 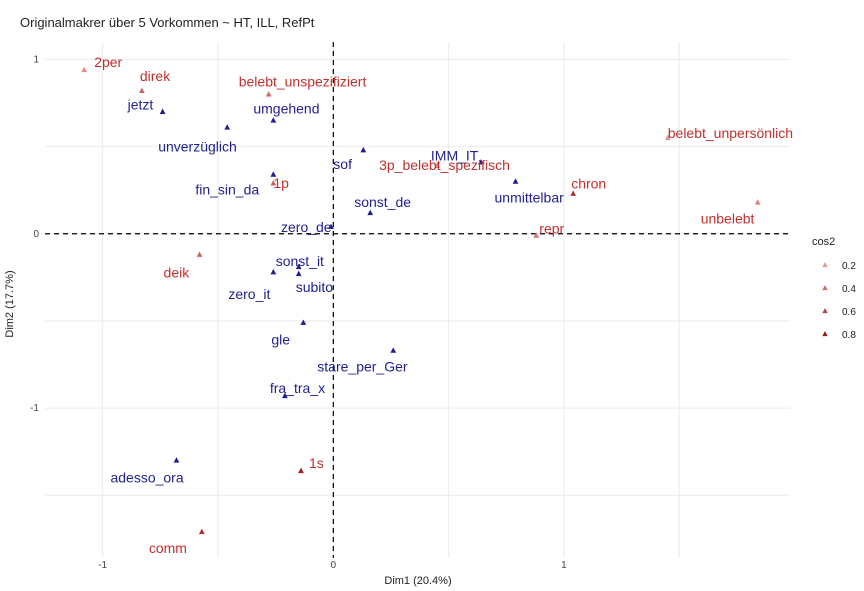 What do you see at coordinates (286, 108) in the screenshot?
I see `label-umgehend: umgehend` at bounding box center [286, 108].